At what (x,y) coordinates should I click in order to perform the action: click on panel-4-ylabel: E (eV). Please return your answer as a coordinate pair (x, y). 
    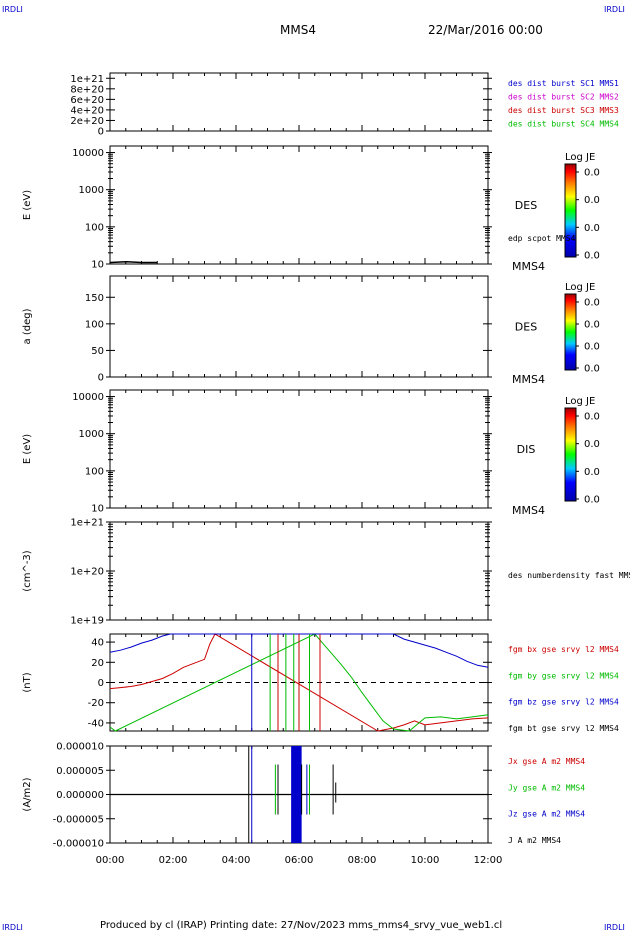
    Looking at the image, I should click on (27, 449).